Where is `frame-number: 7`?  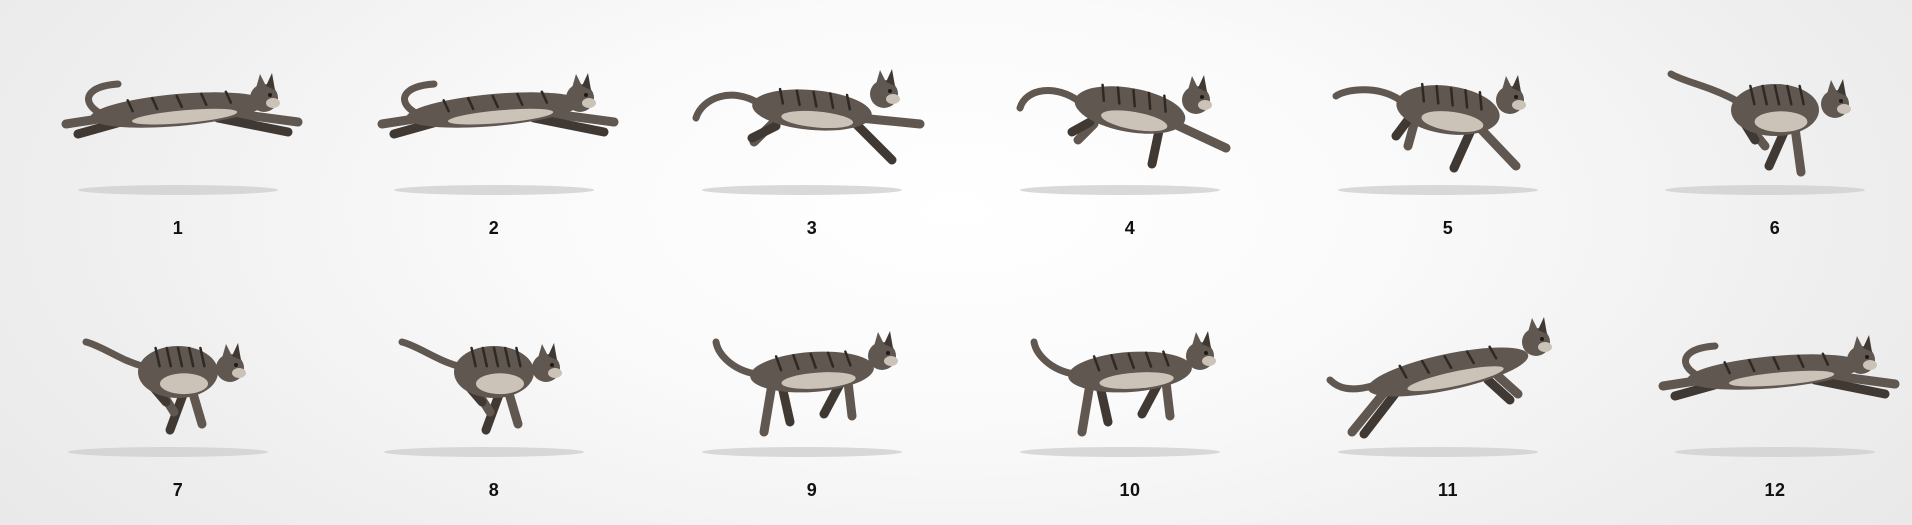
frame-number: 7 is located at coordinates (178, 490).